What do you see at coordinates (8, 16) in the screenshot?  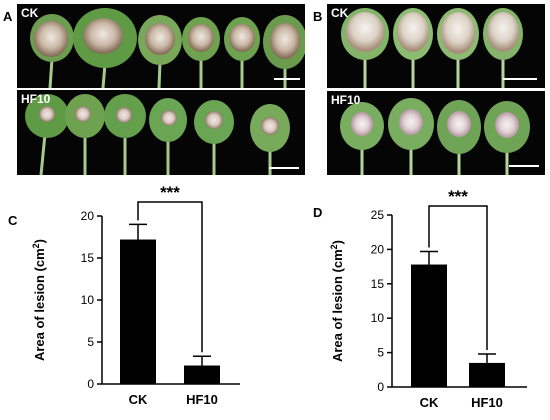 I see `panel-letter-a: A` at bounding box center [8, 16].